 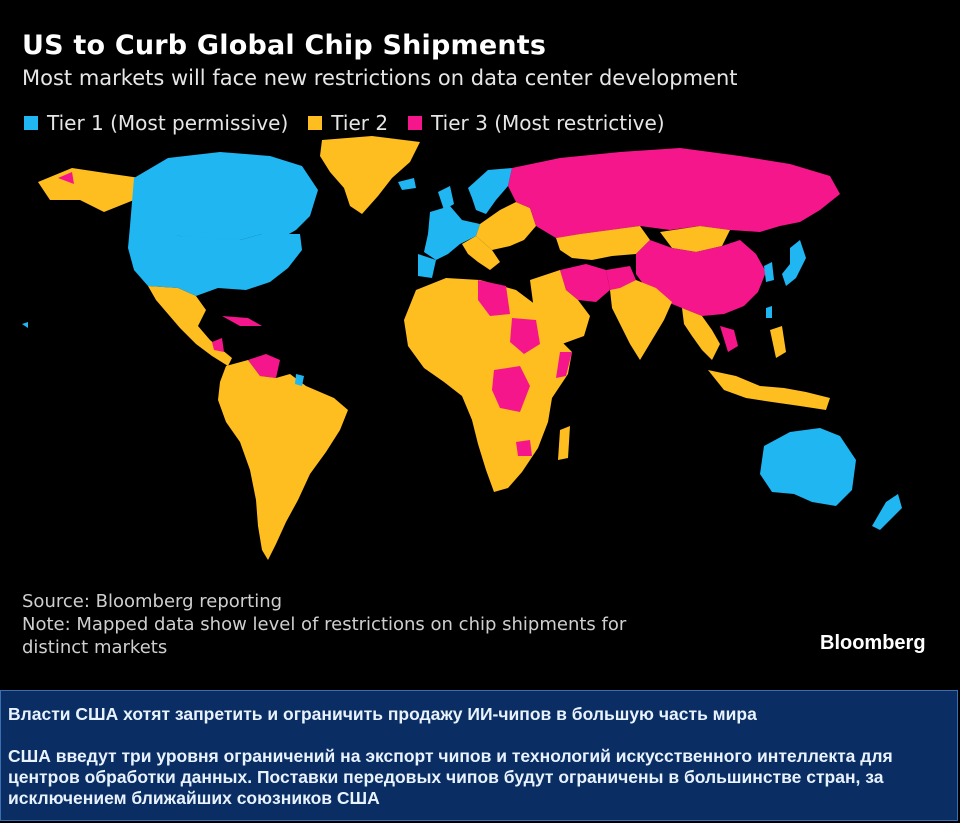 What do you see at coordinates (152, 601) in the screenshot?
I see `source-text: Source: Bloomberg reporting` at bounding box center [152, 601].